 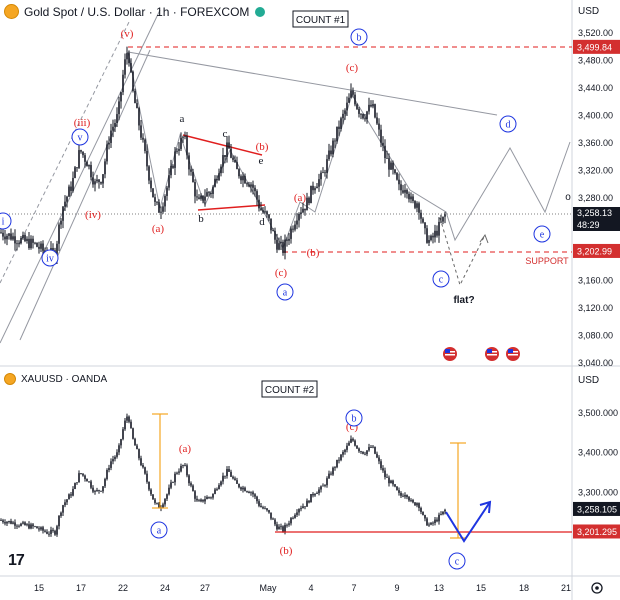 I want to click on us-flag-icon-1-canton, so click(x=447, y=351).